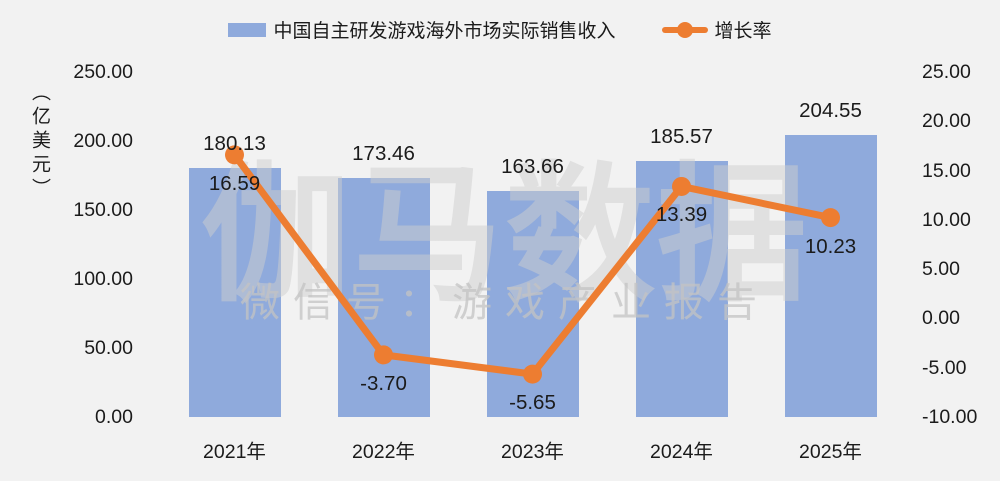  I want to click on right-axis-tick: -10.00, so click(950, 417).